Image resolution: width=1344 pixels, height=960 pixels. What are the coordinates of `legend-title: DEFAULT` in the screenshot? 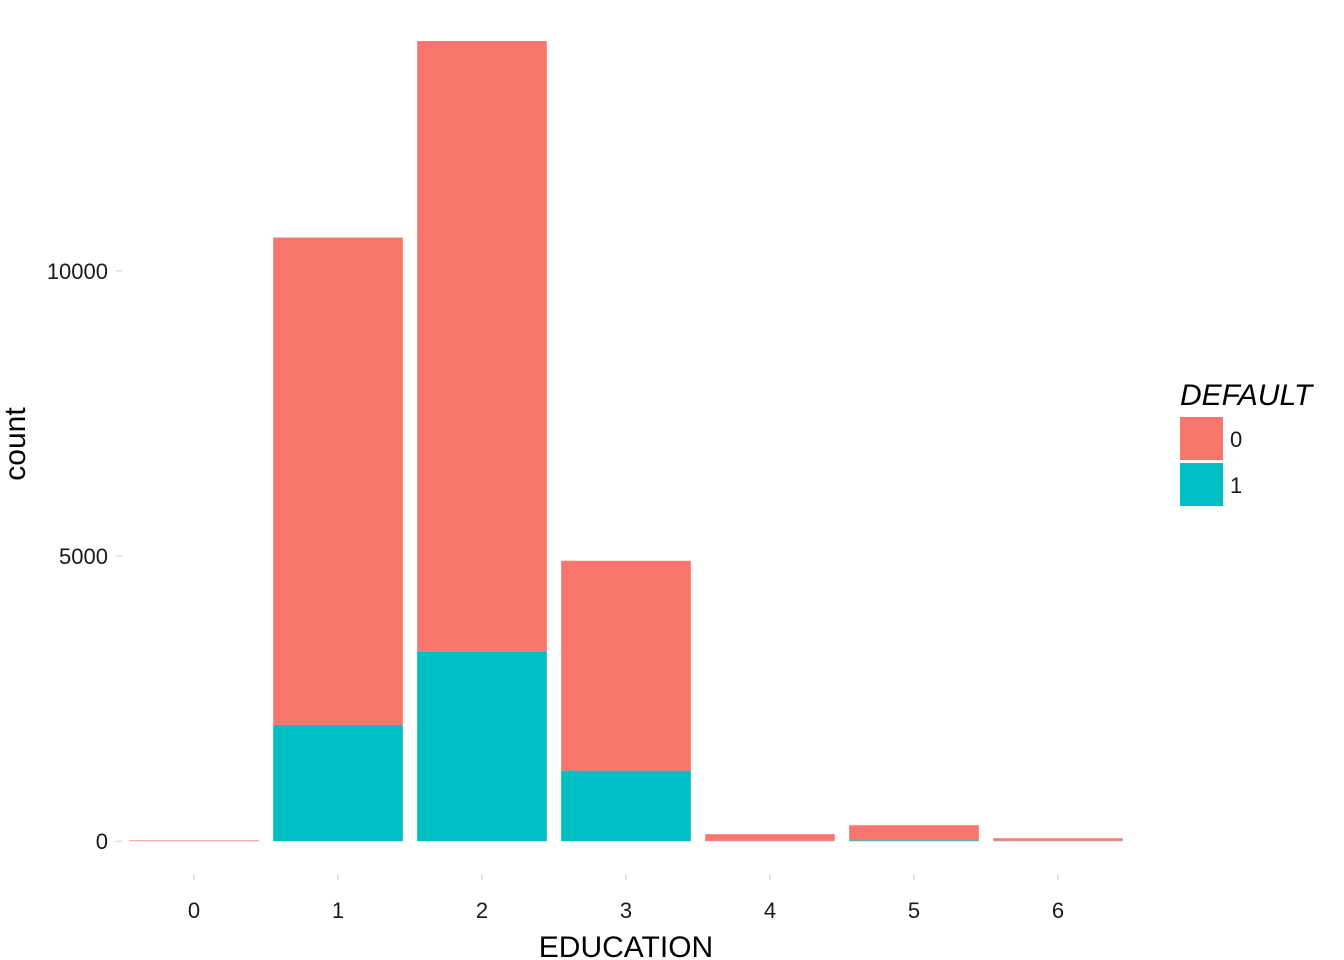 It's located at (1247, 395).